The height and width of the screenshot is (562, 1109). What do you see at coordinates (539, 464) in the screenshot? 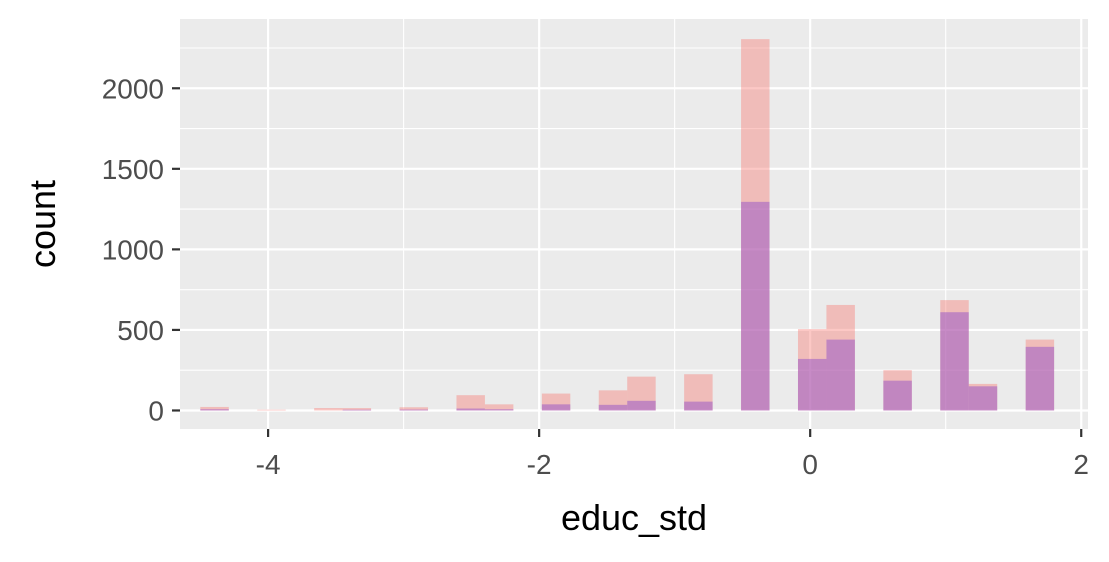
I see `x-tick-label: -2` at bounding box center [539, 464].